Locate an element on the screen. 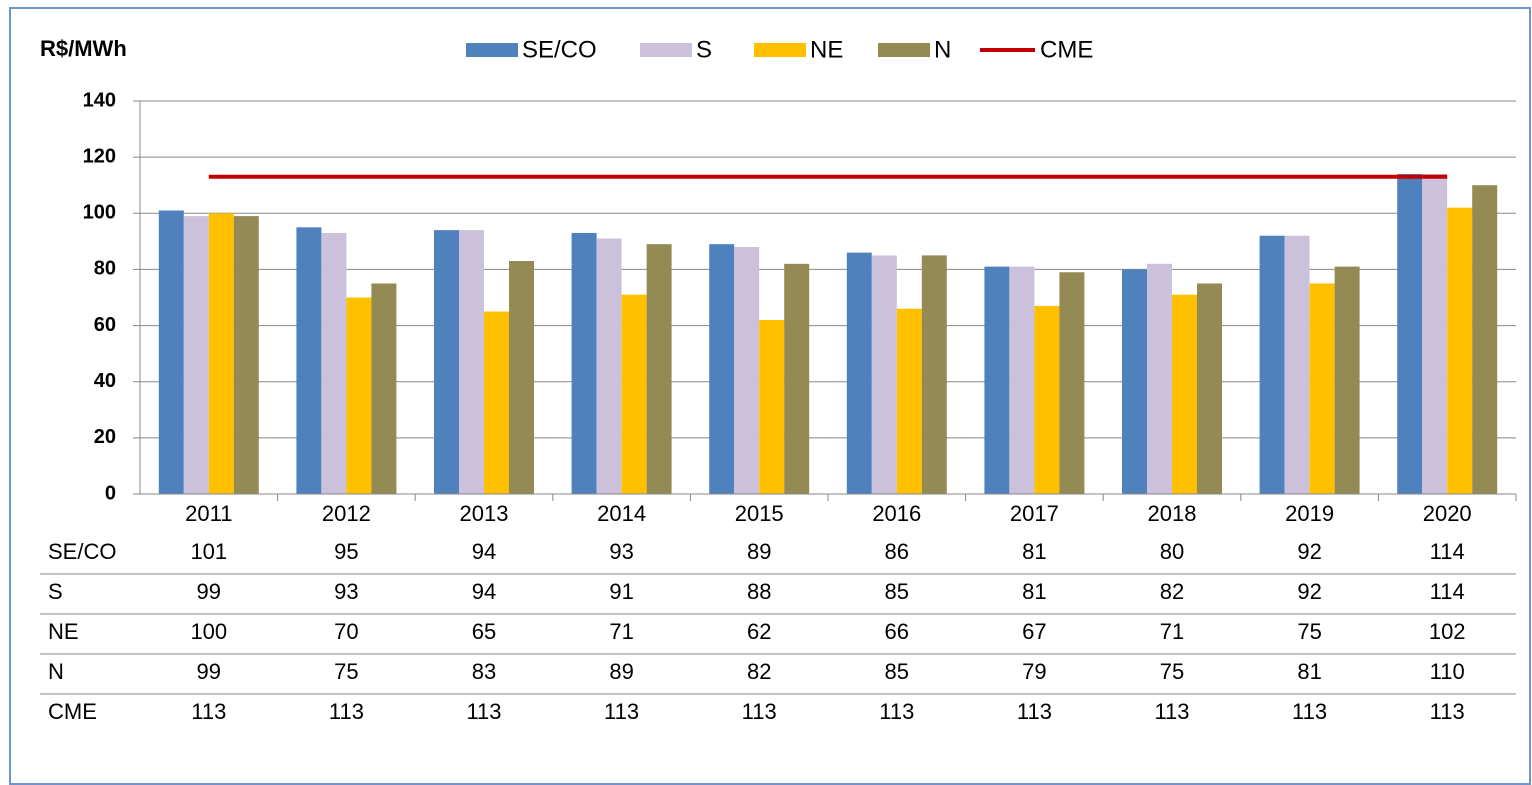 The height and width of the screenshot is (785, 1532). x-tick-label: 2016 is located at coordinates (896, 513).